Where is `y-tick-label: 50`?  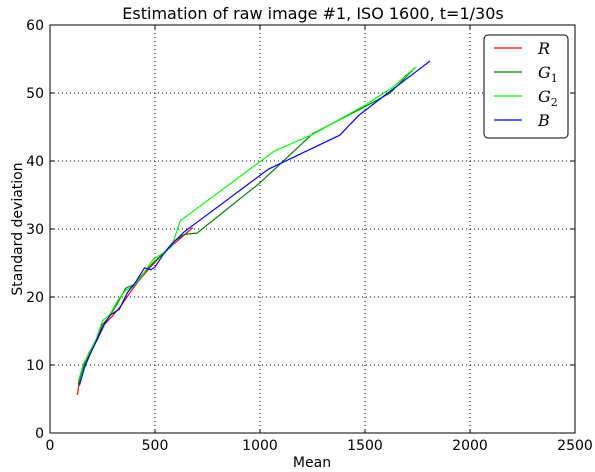 y-tick-label: 50 is located at coordinates (35, 94).